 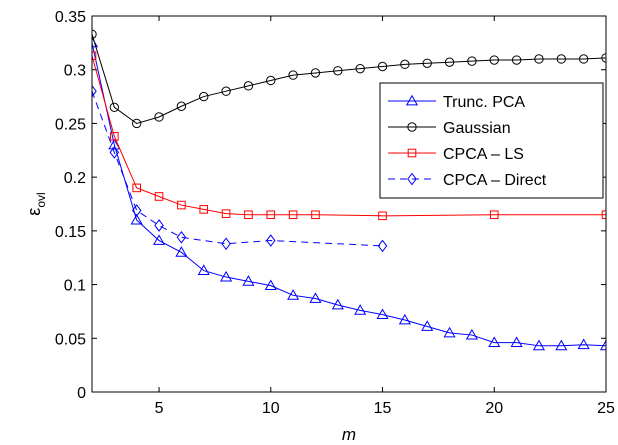 What do you see at coordinates (34, 212) in the screenshot?
I see `y-axis-label-main: ε` at bounding box center [34, 212].